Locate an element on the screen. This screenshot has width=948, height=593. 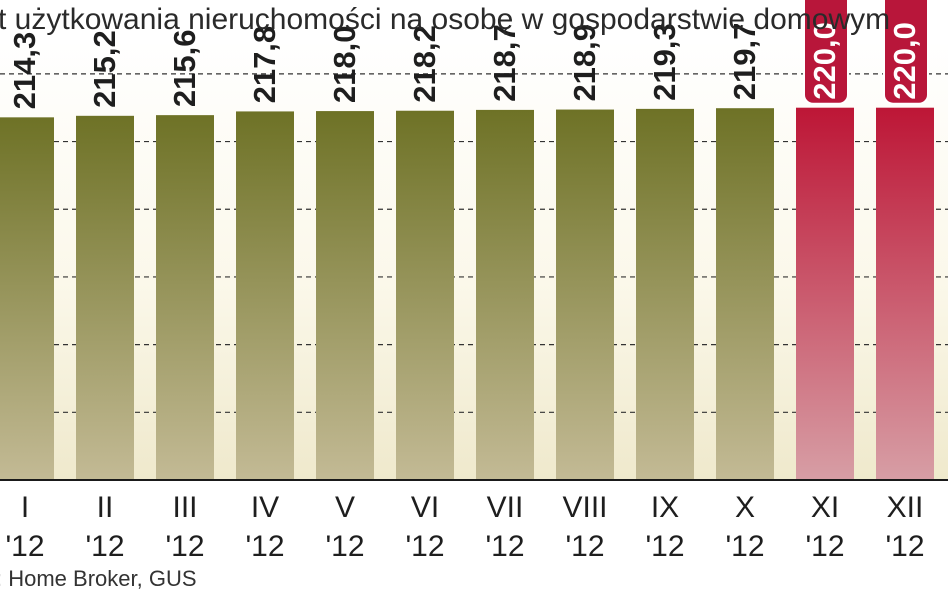
value-label: 218,9 is located at coordinates (584, 63).